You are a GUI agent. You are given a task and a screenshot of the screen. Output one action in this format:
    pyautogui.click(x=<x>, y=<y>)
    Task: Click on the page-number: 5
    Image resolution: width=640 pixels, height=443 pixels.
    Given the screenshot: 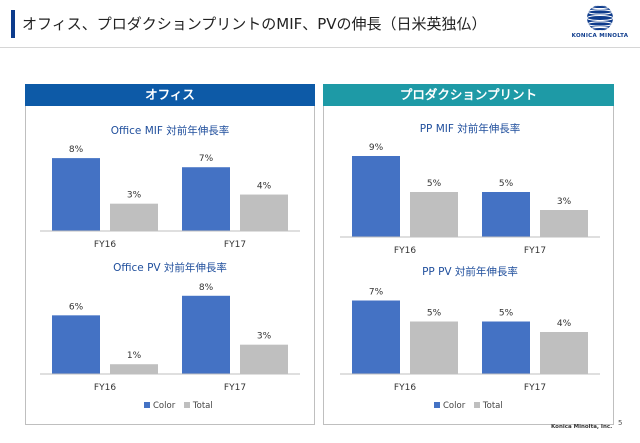 What is the action you would take?
    pyautogui.click(x=620, y=423)
    